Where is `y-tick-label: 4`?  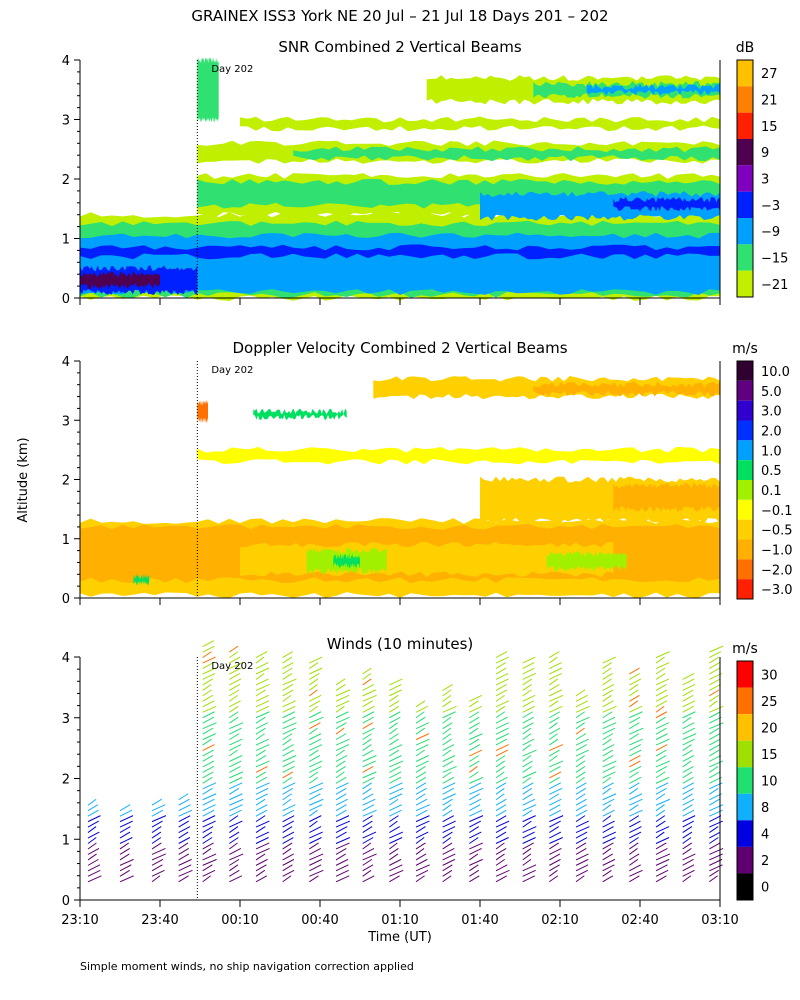 y-tick-label: 4 is located at coordinates (66, 658).